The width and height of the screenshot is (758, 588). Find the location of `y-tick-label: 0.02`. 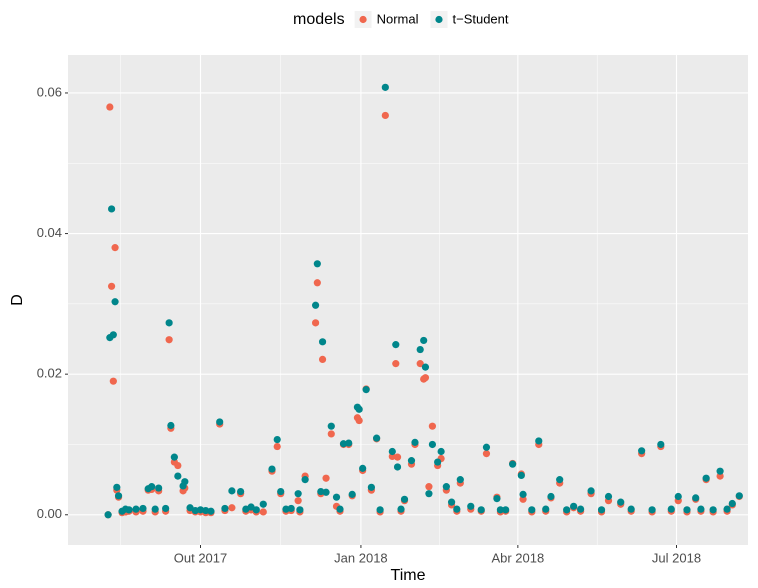

y-tick-label: 0.02 is located at coordinates (49, 373).